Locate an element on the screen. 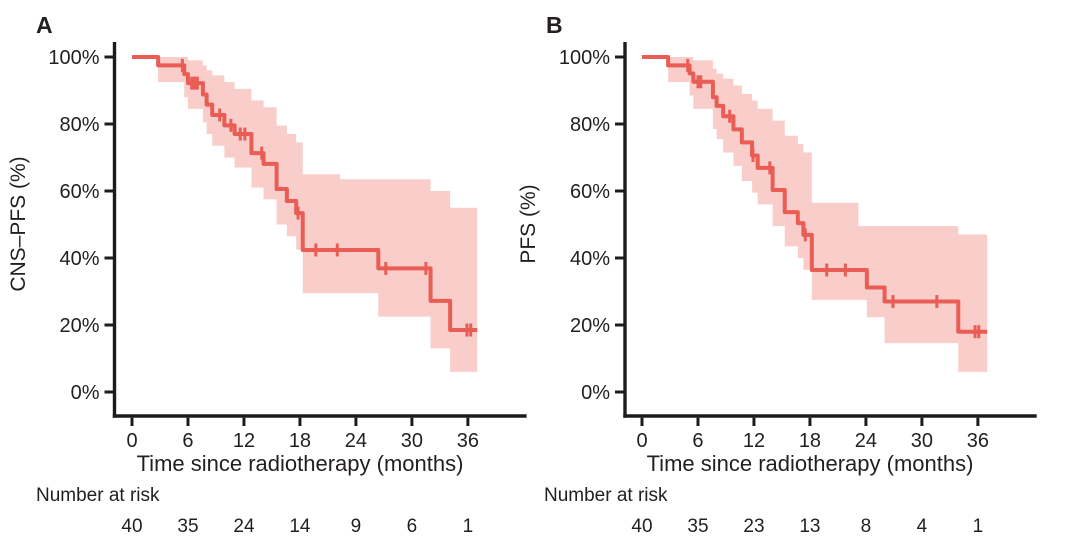 Image resolution: width=1080 pixels, height=551 pixels. panel-b-x-axis-title: Time since radiotherapy (months) is located at coordinates (810, 463).